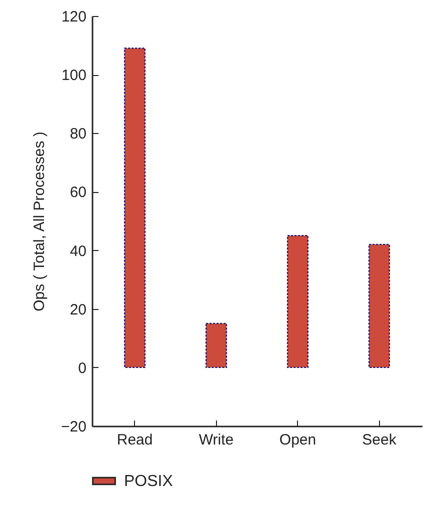  I want to click on y-axis-title: Ops ( Total, All Processes ), so click(39, 222).